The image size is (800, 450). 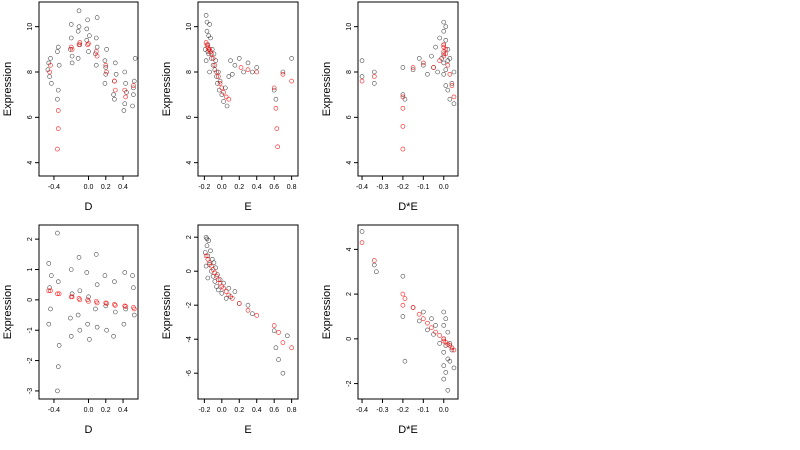 What do you see at coordinates (30, 330) in the screenshot?
I see `y-tick-label: -1` at bounding box center [30, 330].